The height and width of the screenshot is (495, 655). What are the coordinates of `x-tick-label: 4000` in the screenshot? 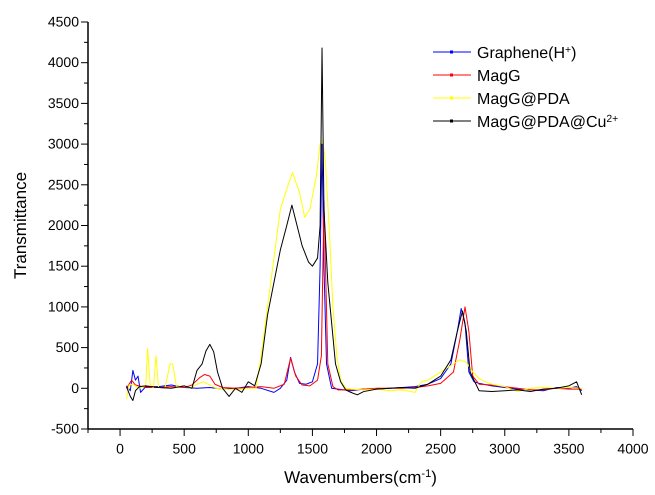 It's located at (633, 448).